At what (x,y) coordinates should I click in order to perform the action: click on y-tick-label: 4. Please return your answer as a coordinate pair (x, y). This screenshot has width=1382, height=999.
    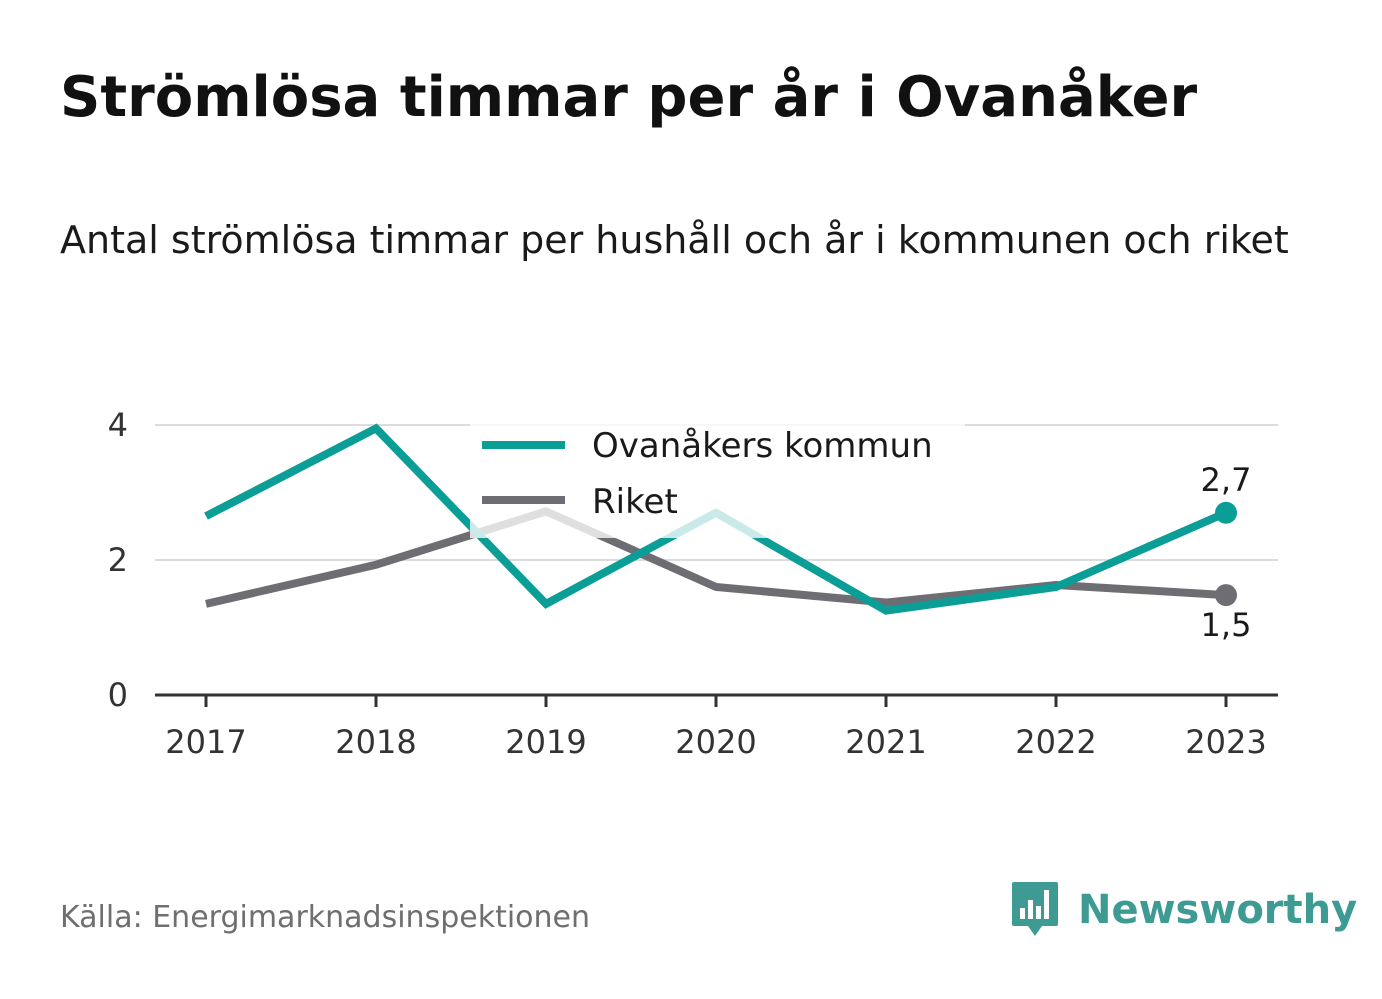
    Looking at the image, I should click on (118, 425).